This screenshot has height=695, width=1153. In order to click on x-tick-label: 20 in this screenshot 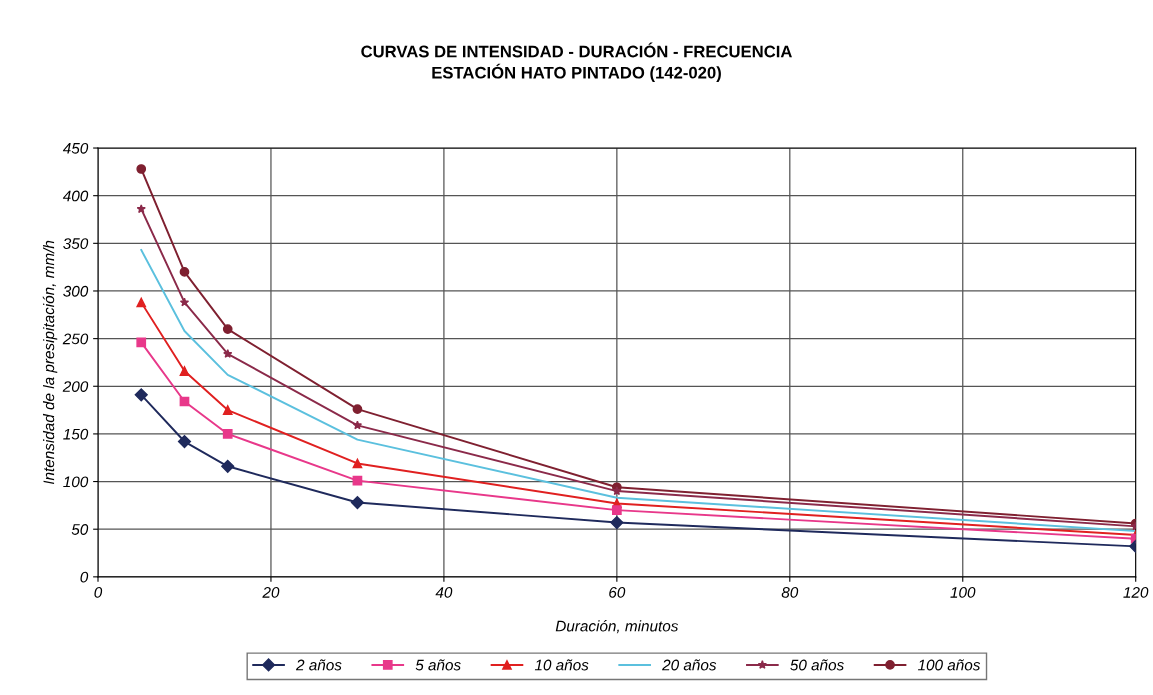, I will do `click(271, 592)`.